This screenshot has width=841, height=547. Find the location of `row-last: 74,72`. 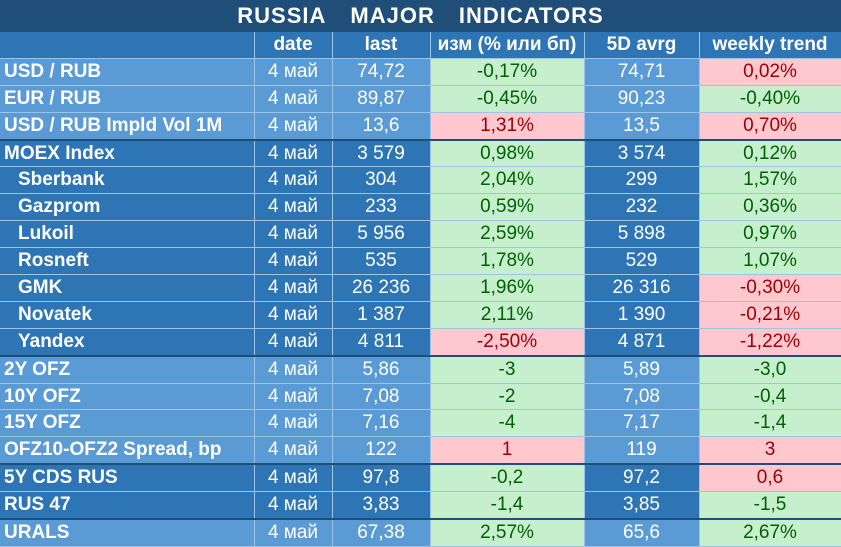

row-last: 74,72 is located at coordinates (381, 72).